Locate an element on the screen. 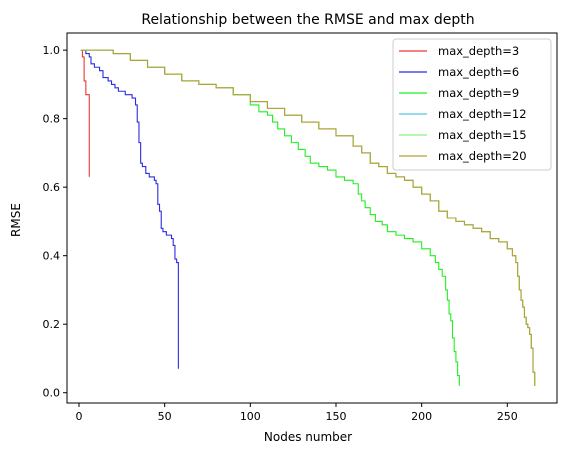 Image resolution: width=567 pixels, height=455 pixels. x-tick-label-4: 200 is located at coordinates (421, 416).